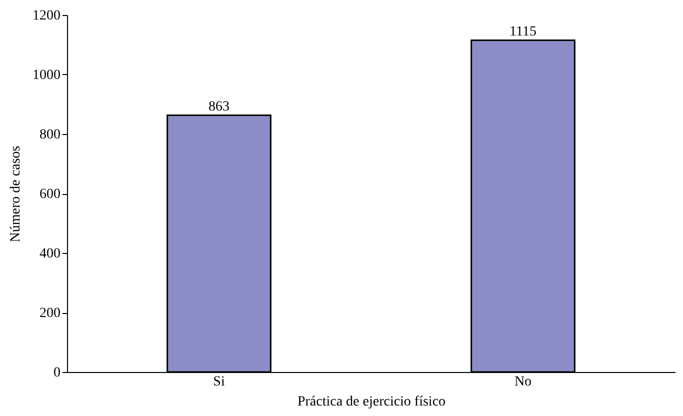 Image resolution: width=683 pixels, height=416 pixels. What do you see at coordinates (46, 75) in the screenshot?
I see `y-tick-label: 1000` at bounding box center [46, 75].